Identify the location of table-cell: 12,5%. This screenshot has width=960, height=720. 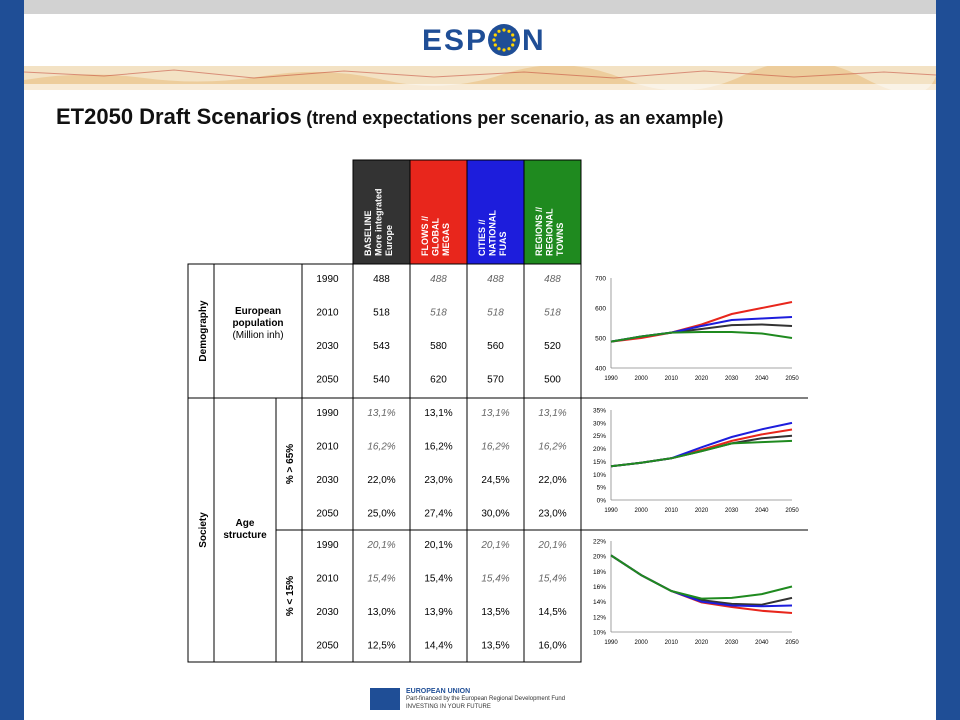
(381, 646).